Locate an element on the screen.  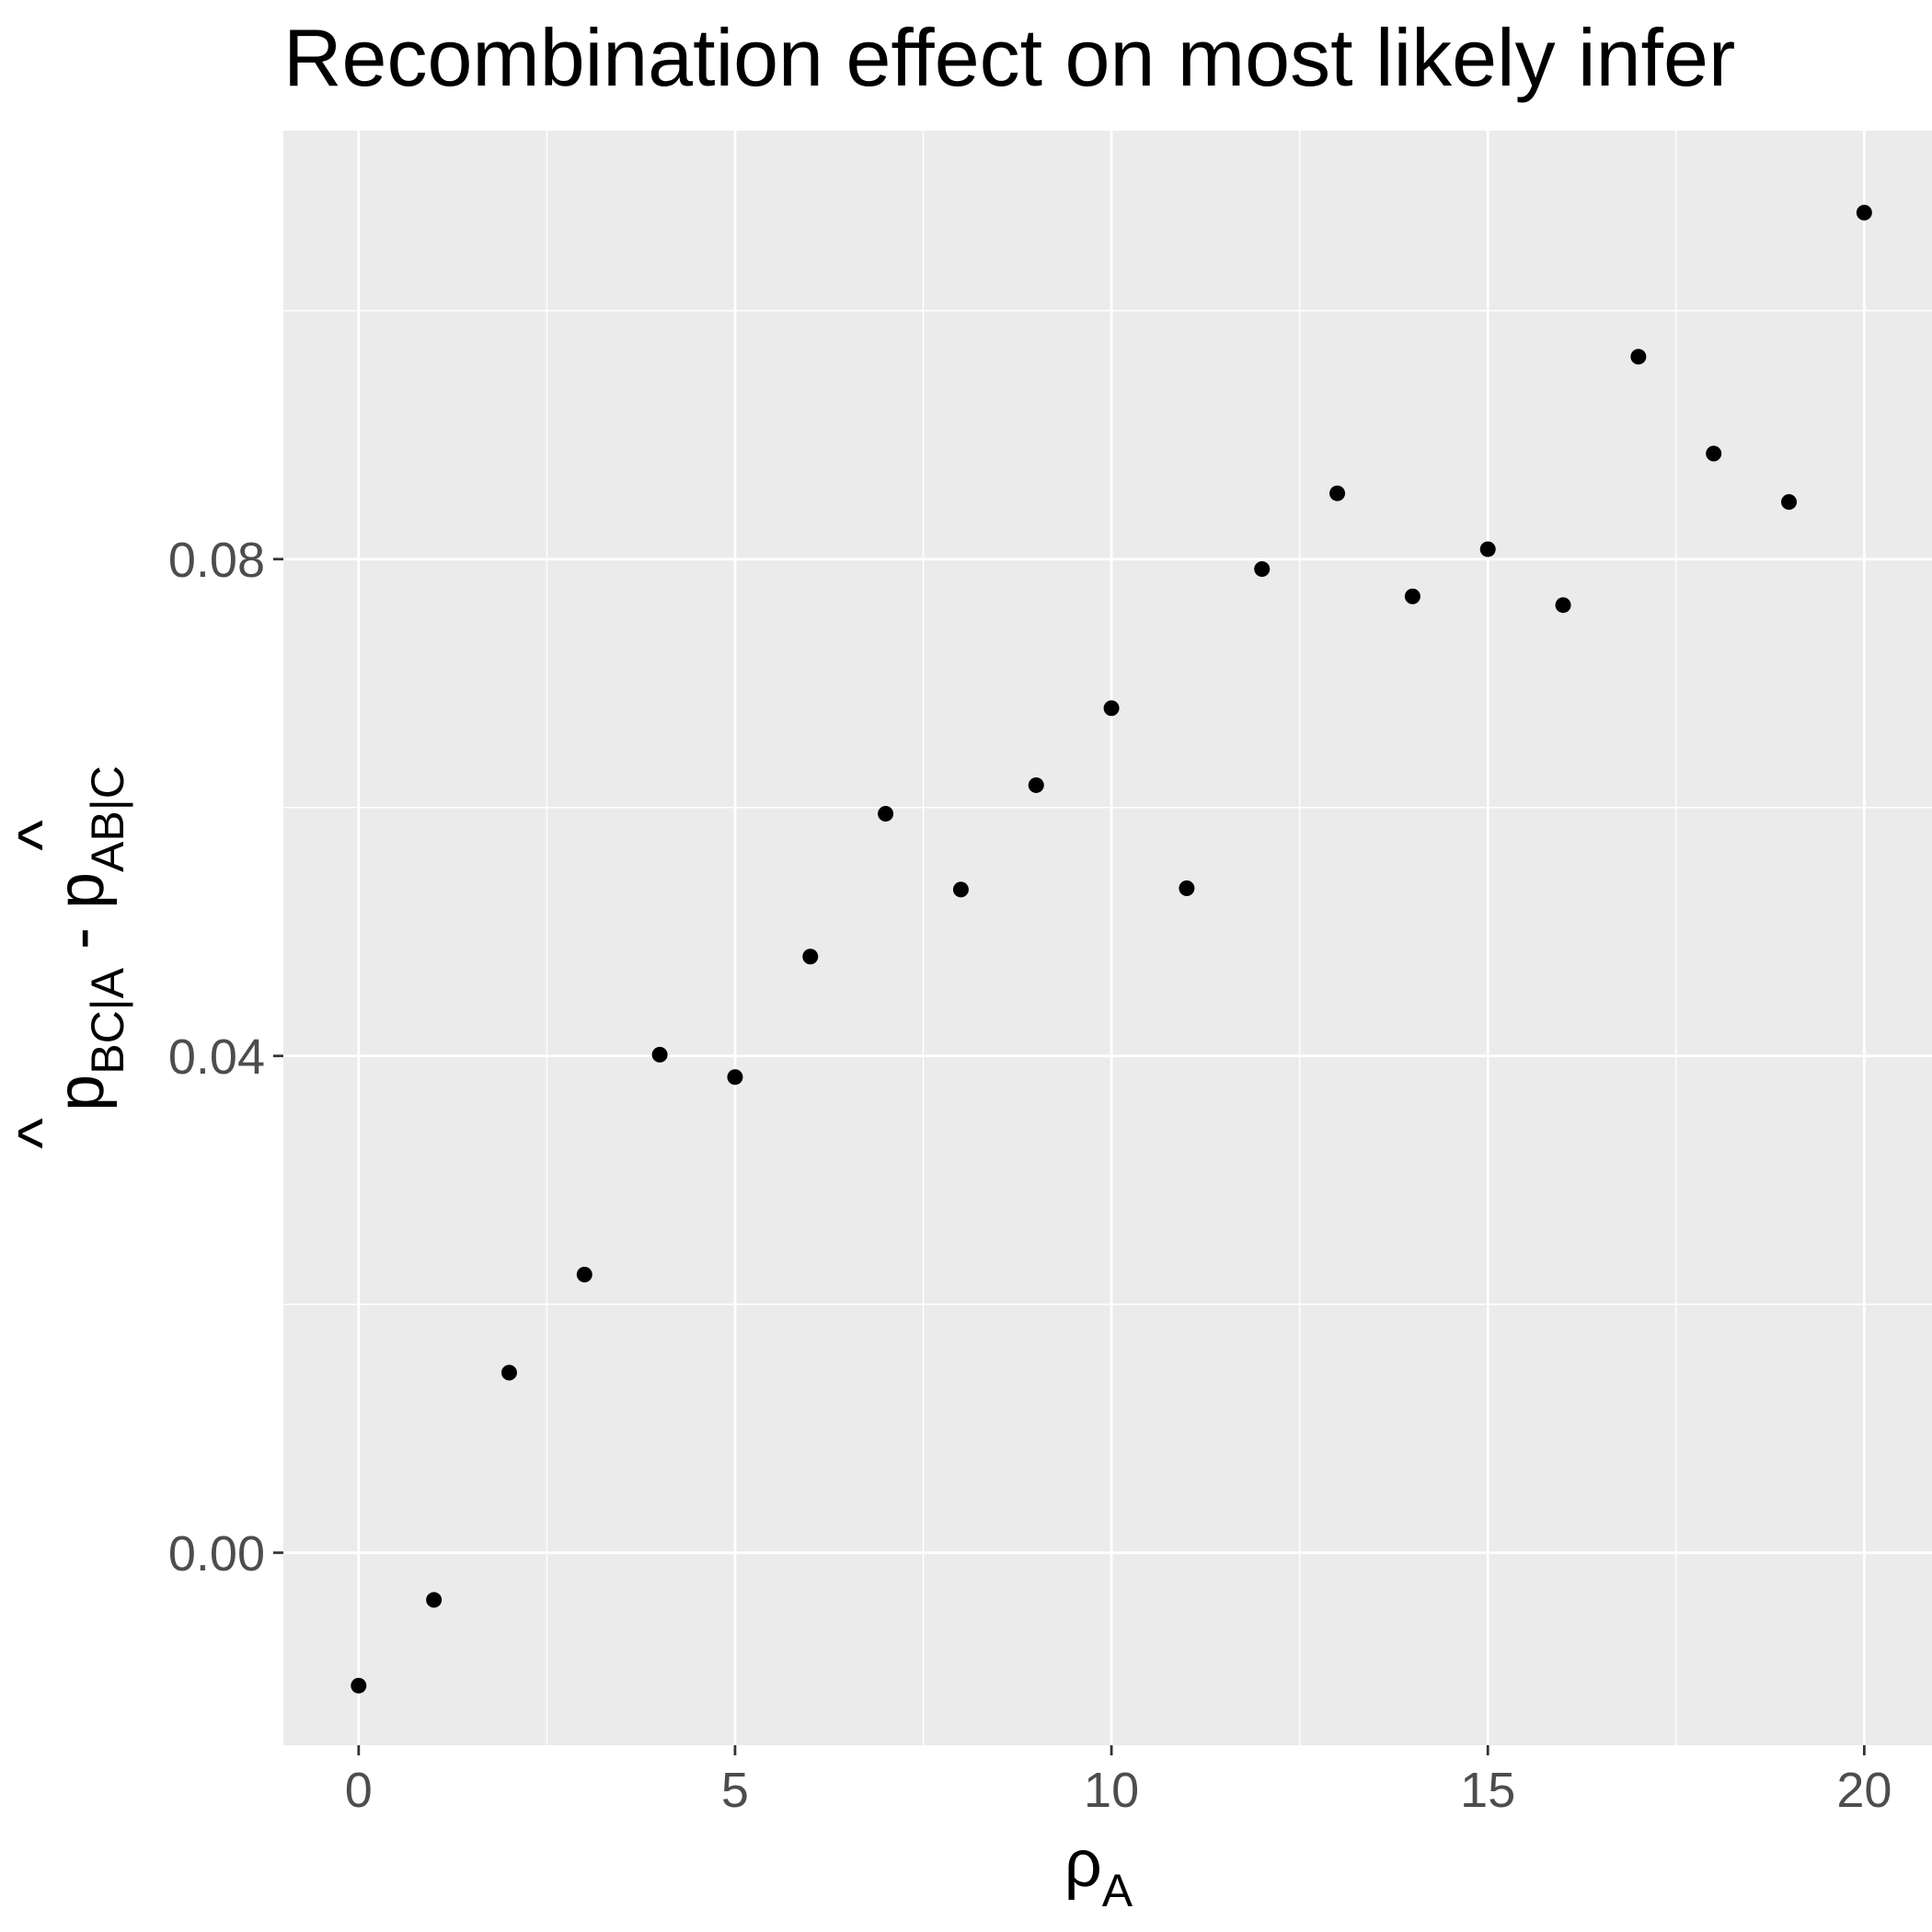
y-tick-label: 0.04 is located at coordinates (216, 1057).